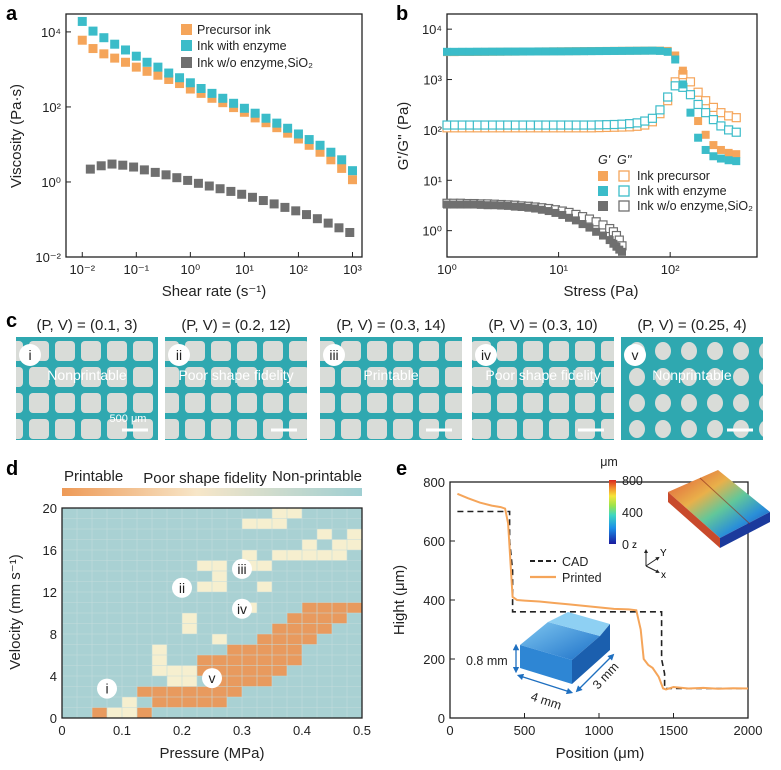 The image size is (781, 770). What do you see at coordinates (673, 730) in the screenshot?
I see `e-xtick-label: 1500` at bounding box center [673, 730].